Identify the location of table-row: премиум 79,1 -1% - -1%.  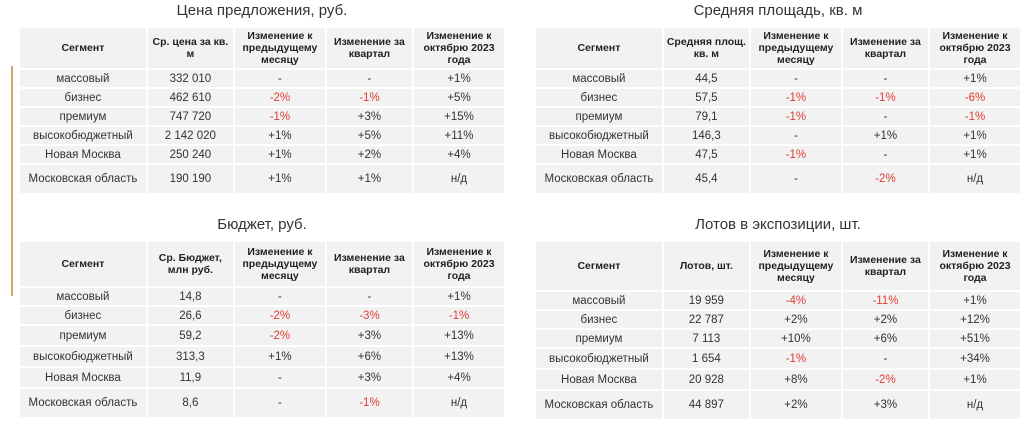
(778, 116).